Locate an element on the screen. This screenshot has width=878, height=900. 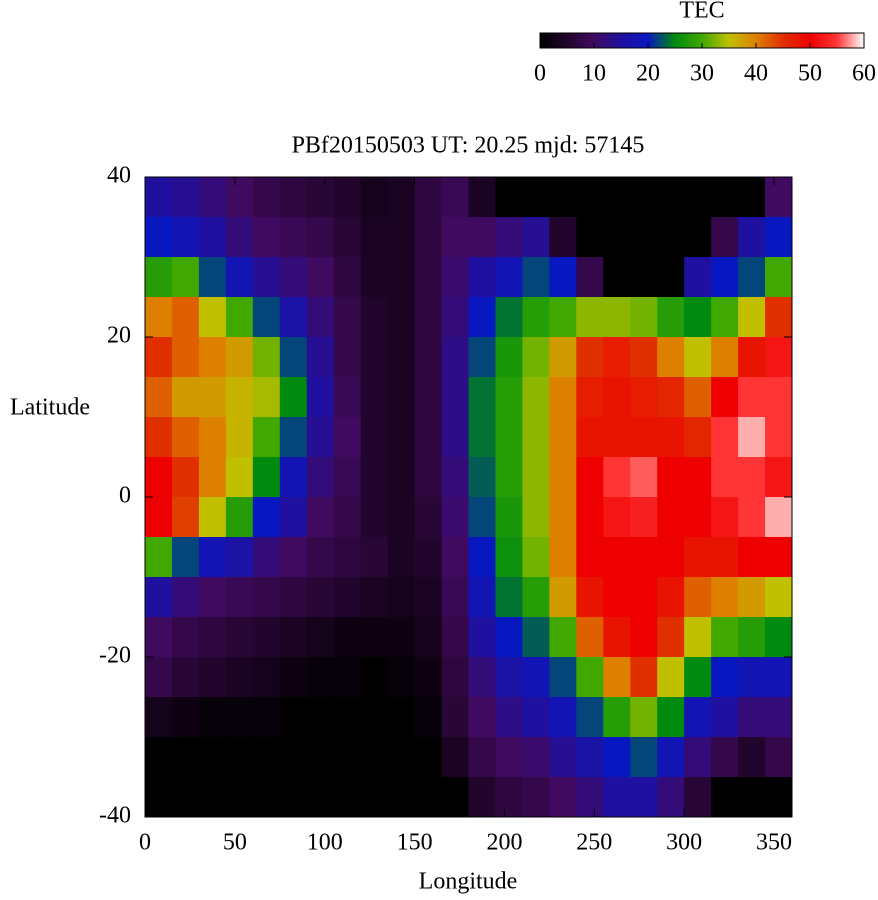
colorbar-tick-label: 10 is located at coordinates (594, 74).